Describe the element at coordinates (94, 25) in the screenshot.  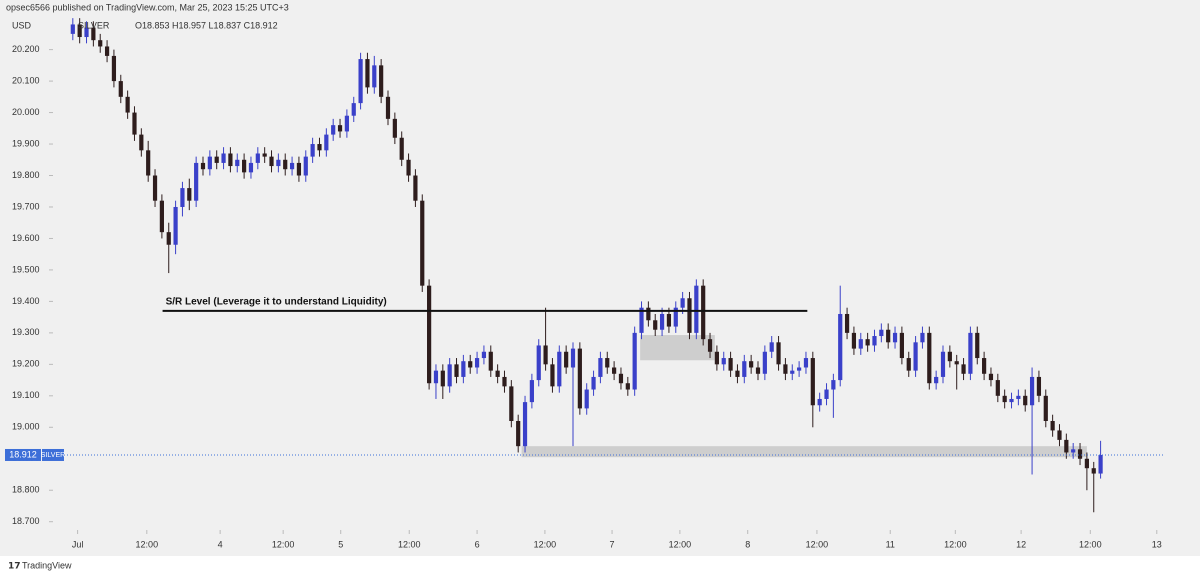
I see `legend-symbol: SILVER` at that location.